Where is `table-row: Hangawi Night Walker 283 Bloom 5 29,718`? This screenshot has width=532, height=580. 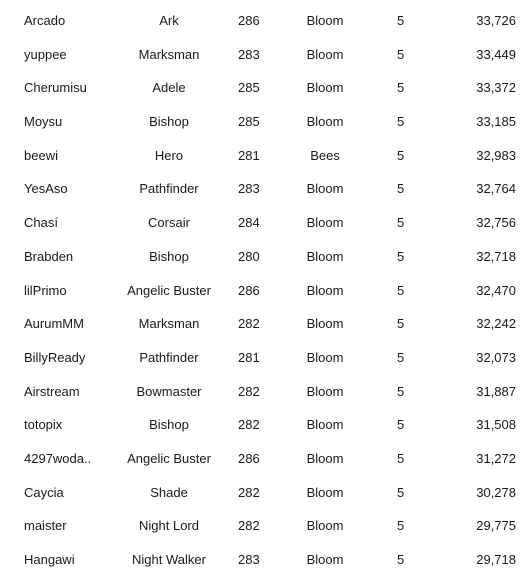 table-row: Hangawi Night Walker 283 Bloom 5 29,718 is located at coordinates (266, 560).